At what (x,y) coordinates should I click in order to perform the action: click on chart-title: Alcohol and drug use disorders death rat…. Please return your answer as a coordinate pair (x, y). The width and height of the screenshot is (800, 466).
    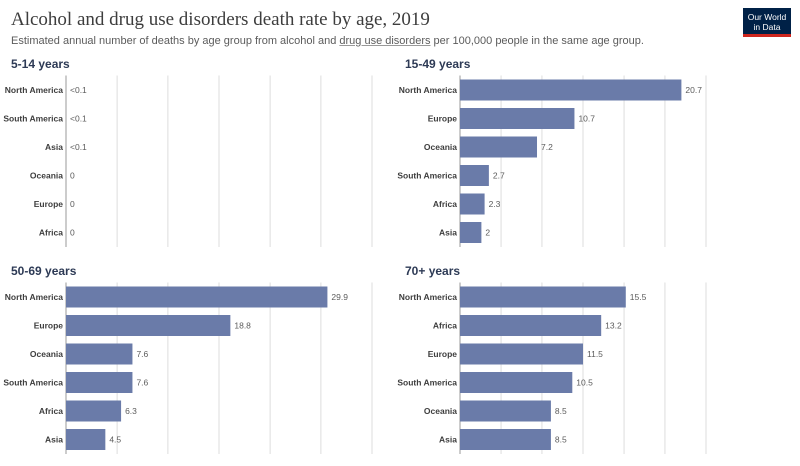
    Looking at the image, I should click on (220, 19).